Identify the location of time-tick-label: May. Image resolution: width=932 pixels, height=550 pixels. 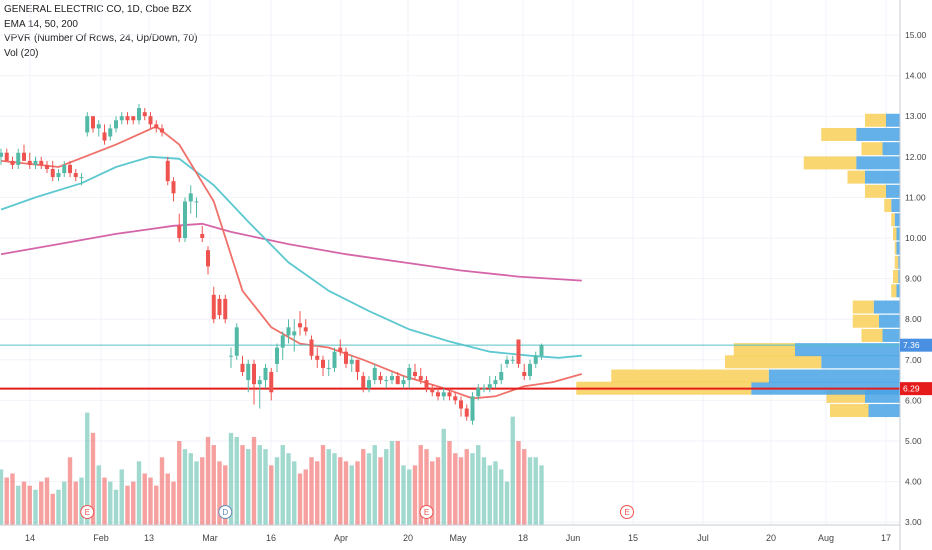
(458, 538).